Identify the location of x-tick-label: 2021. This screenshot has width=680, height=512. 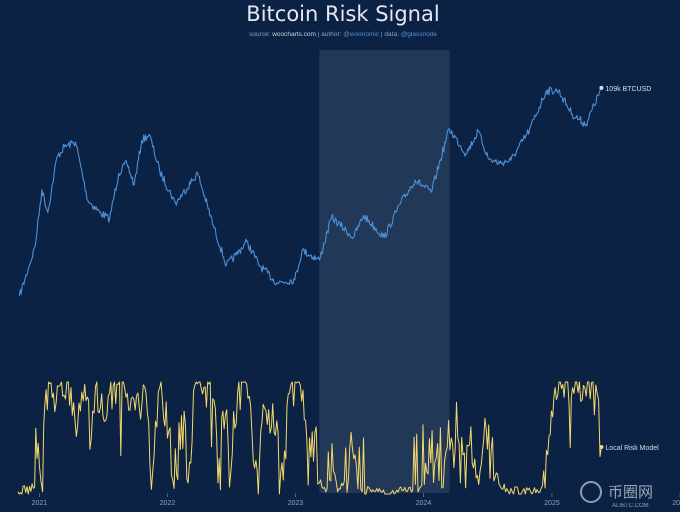
(40, 503).